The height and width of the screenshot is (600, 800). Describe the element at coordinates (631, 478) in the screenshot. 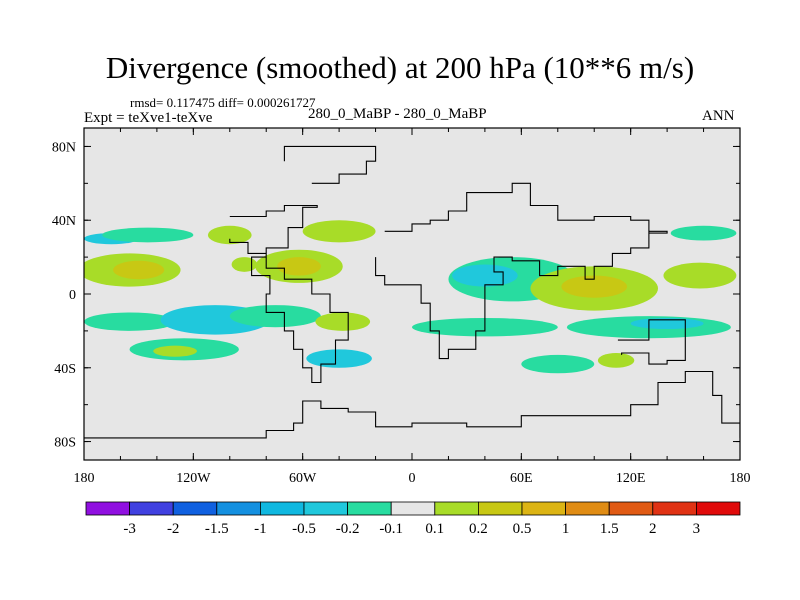

I see `x-tick-label: 120E` at that location.